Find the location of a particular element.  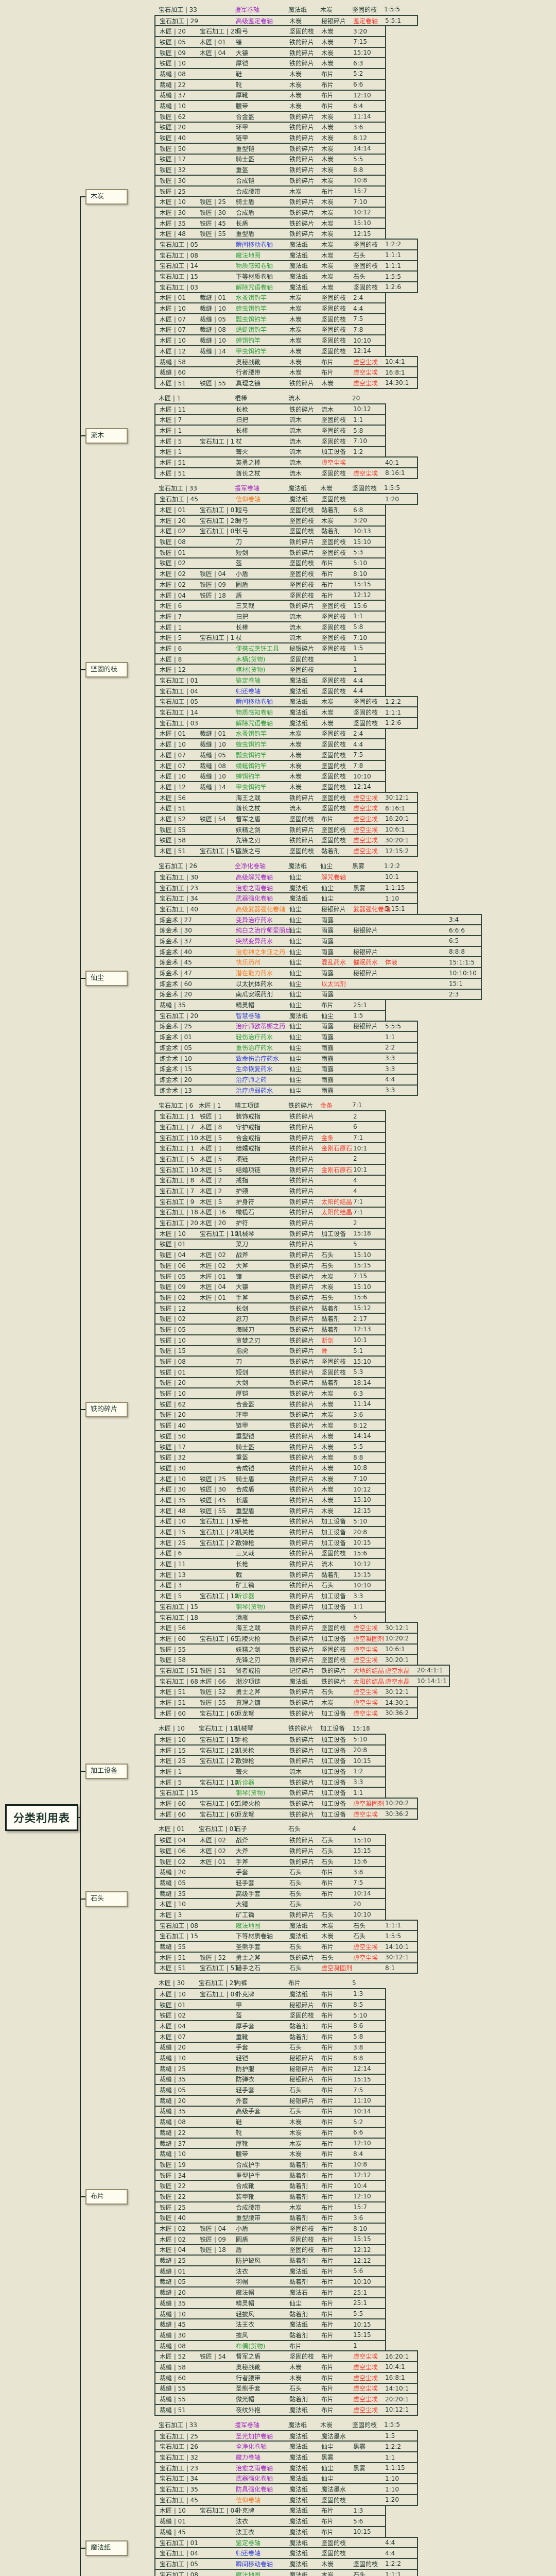

recipe-row: 宝石加工 | 15 下等材质卷轴 魔法纸 木炭 石头 1:5:5 is located at coordinates (286, 1936).